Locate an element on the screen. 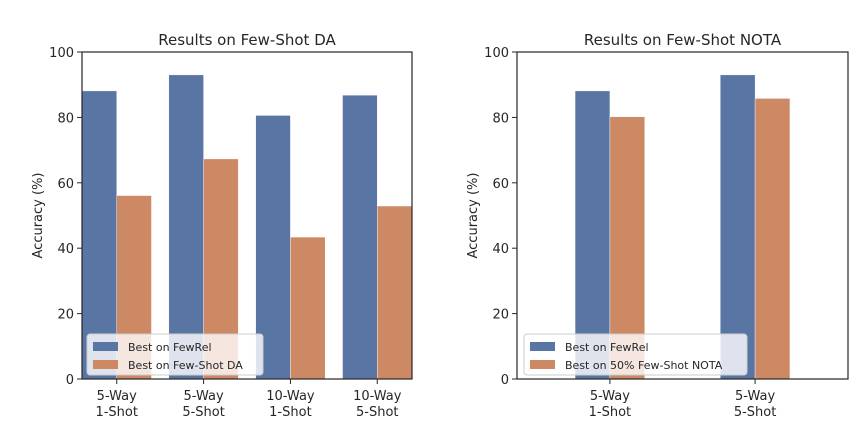 This screenshot has height=445, width=864. legend-label: Best on Few-Shot DA is located at coordinates (185, 365).